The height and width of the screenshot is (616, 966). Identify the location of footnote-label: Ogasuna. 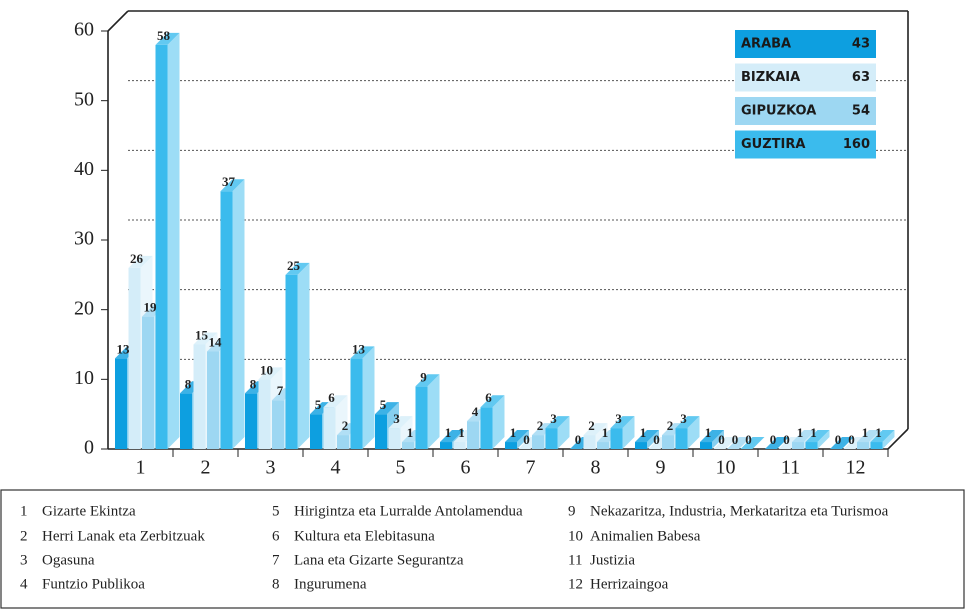
(68, 560).